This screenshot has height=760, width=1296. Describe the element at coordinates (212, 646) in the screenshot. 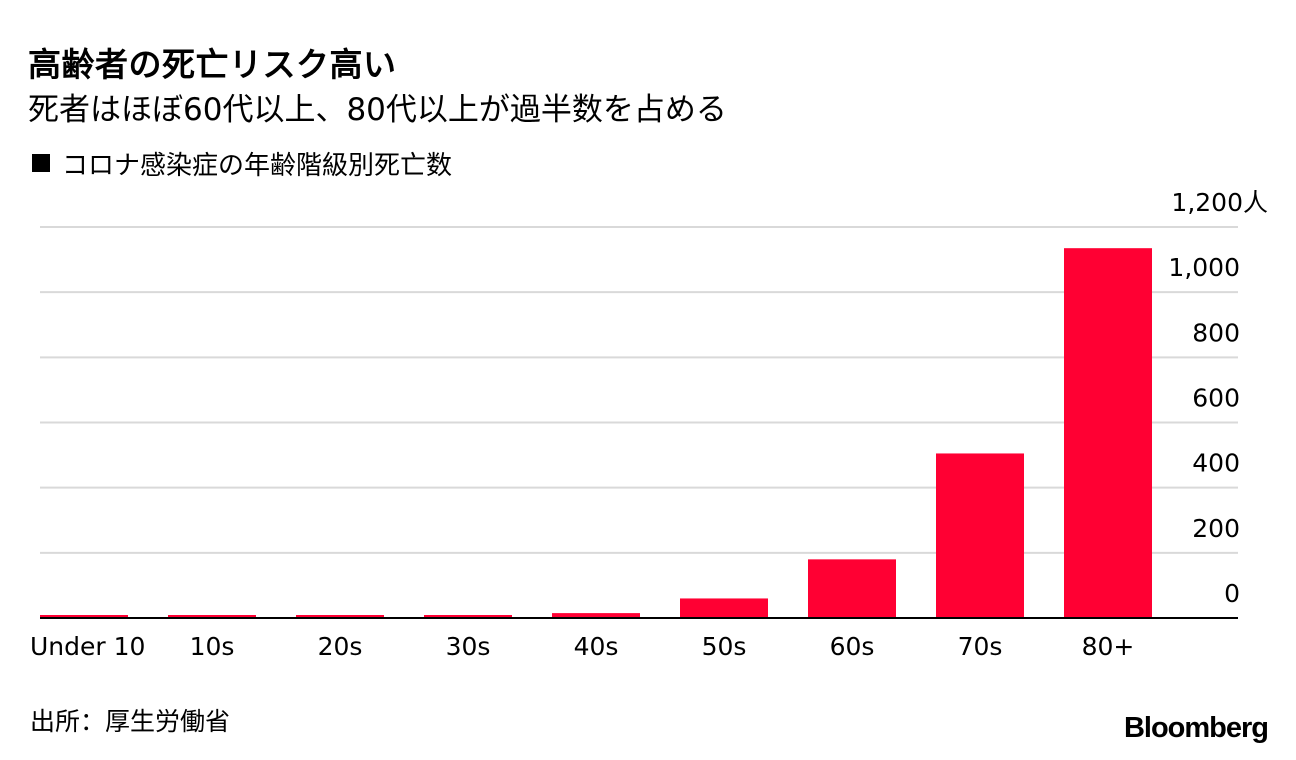

I see `x-tick-label: 10s` at that location.